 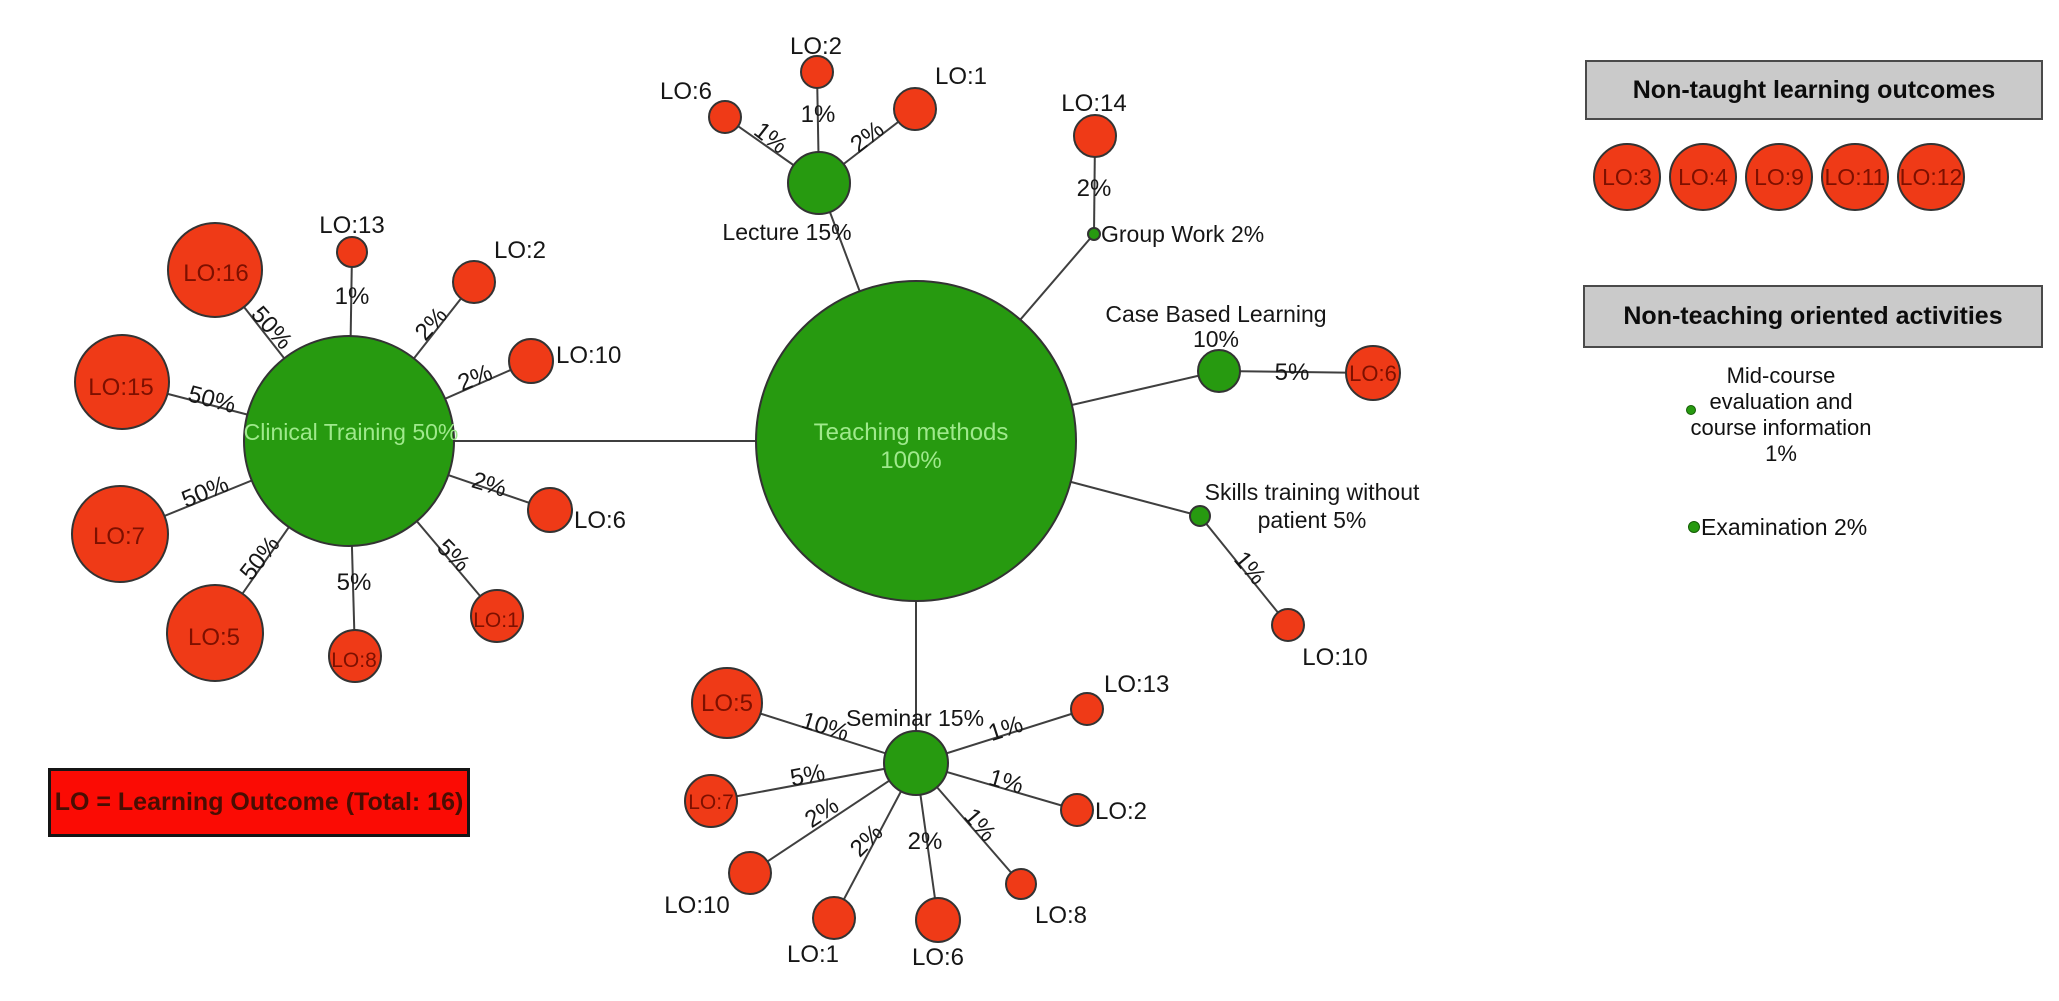 What do you see at coordinates (818, 114) in the screenshot?
I see `edge-label-lecture-lo2l: 1%` at bounding box center [818, 114].